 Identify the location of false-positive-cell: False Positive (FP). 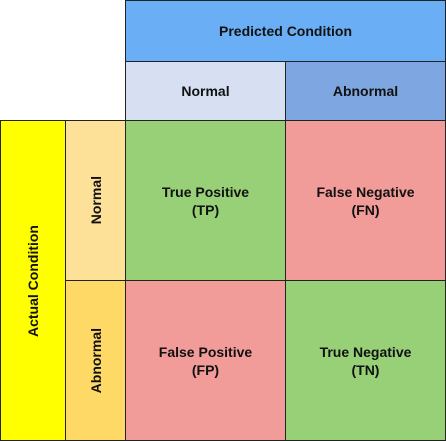
(205, 360).